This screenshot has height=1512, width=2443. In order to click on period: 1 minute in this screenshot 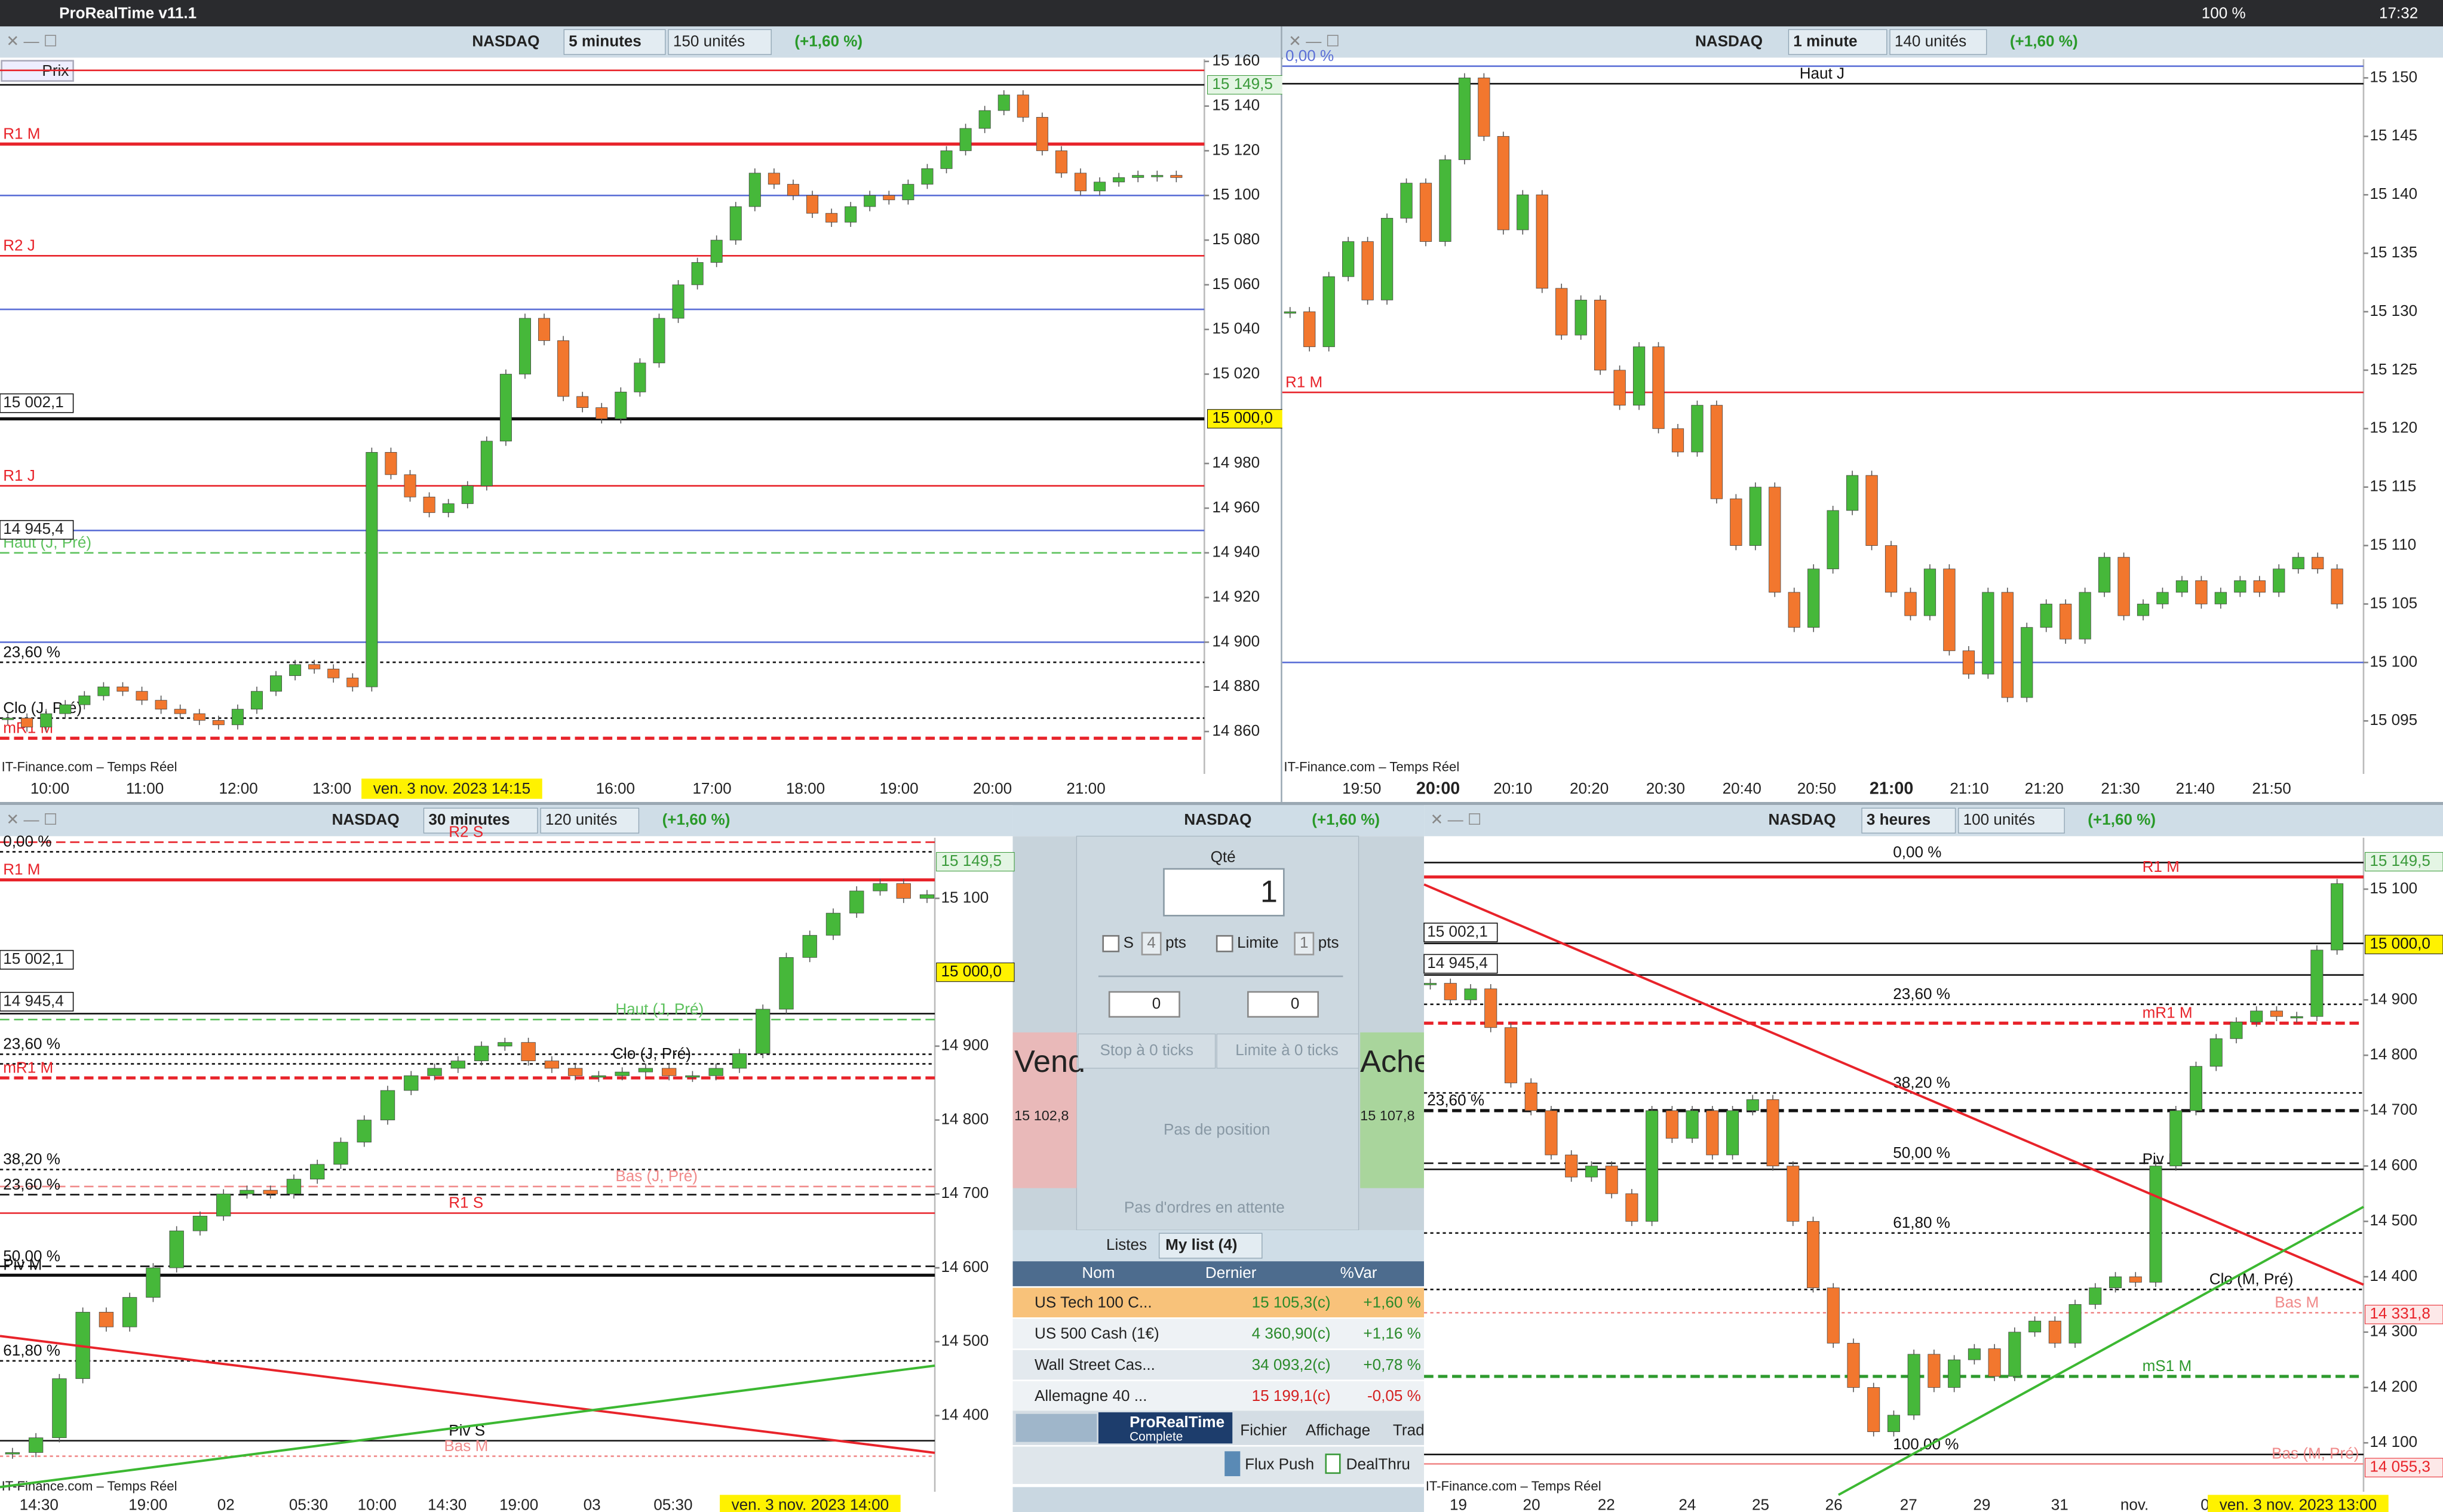, I will do `click(1825, 41)`.